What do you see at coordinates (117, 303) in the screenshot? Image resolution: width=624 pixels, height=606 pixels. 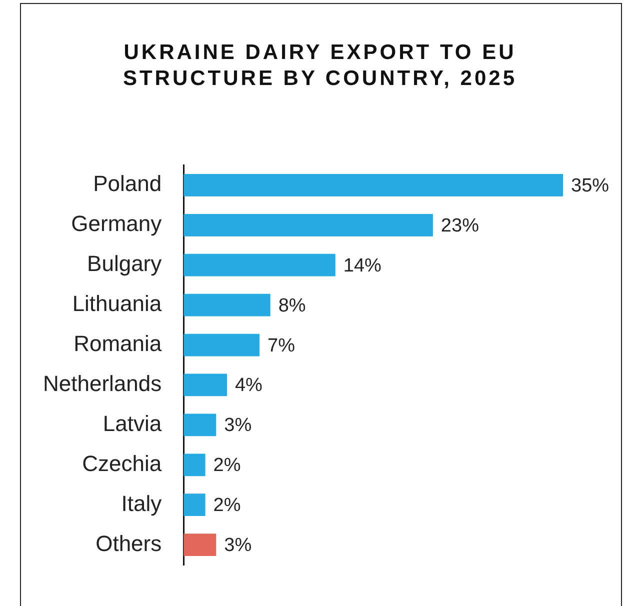 I see `y-tick-label: Lithuania` at bounding box center [117, 303].